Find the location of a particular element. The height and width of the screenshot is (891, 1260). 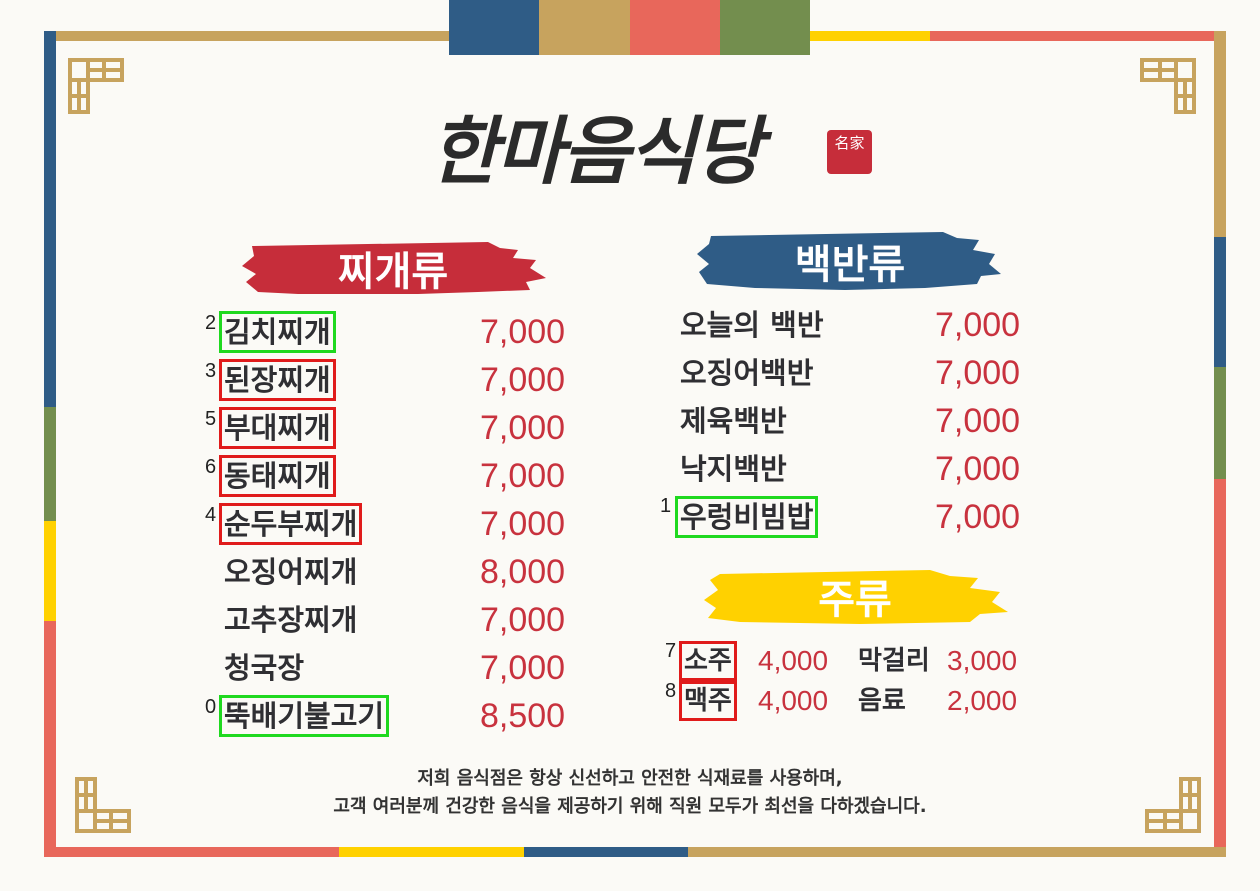

corner-ornament-bottom-left is located at coordinates (103, 805).